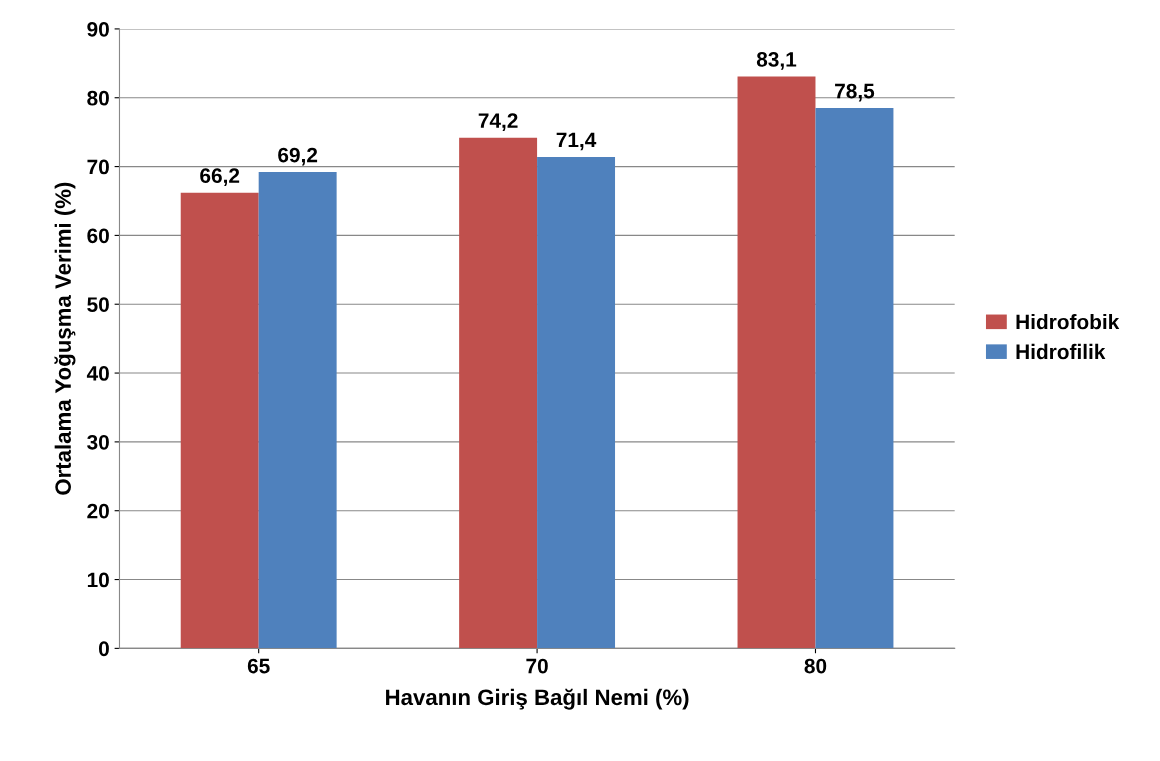  Describe the element at coordinates (98, 580) in the screenshot. I see `y-tick-label: 10` at that location.